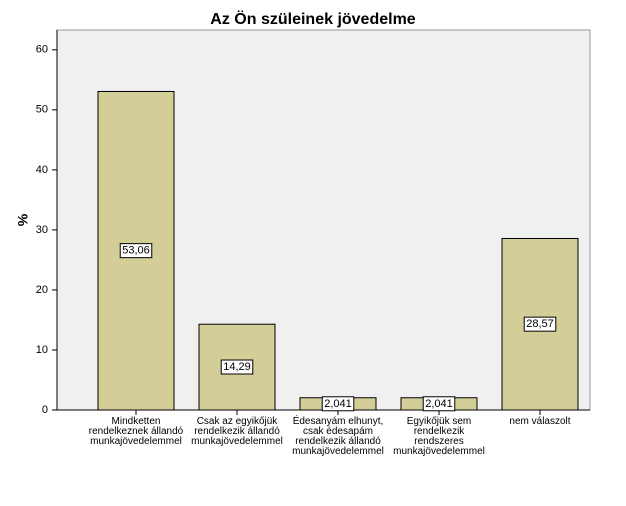 The image size is (626, 506). I want to click on y-tick-label: 30, so click(42, 230).